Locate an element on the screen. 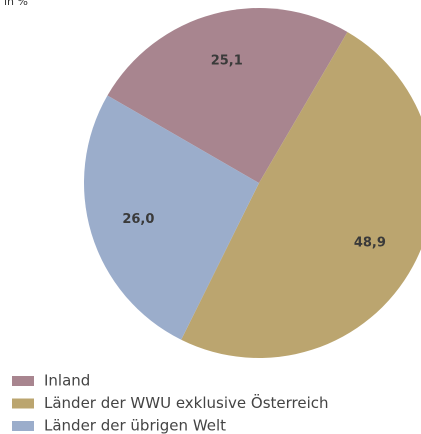  legend-label: Länder der übrigen Welt is located at coordinates (135, 425).